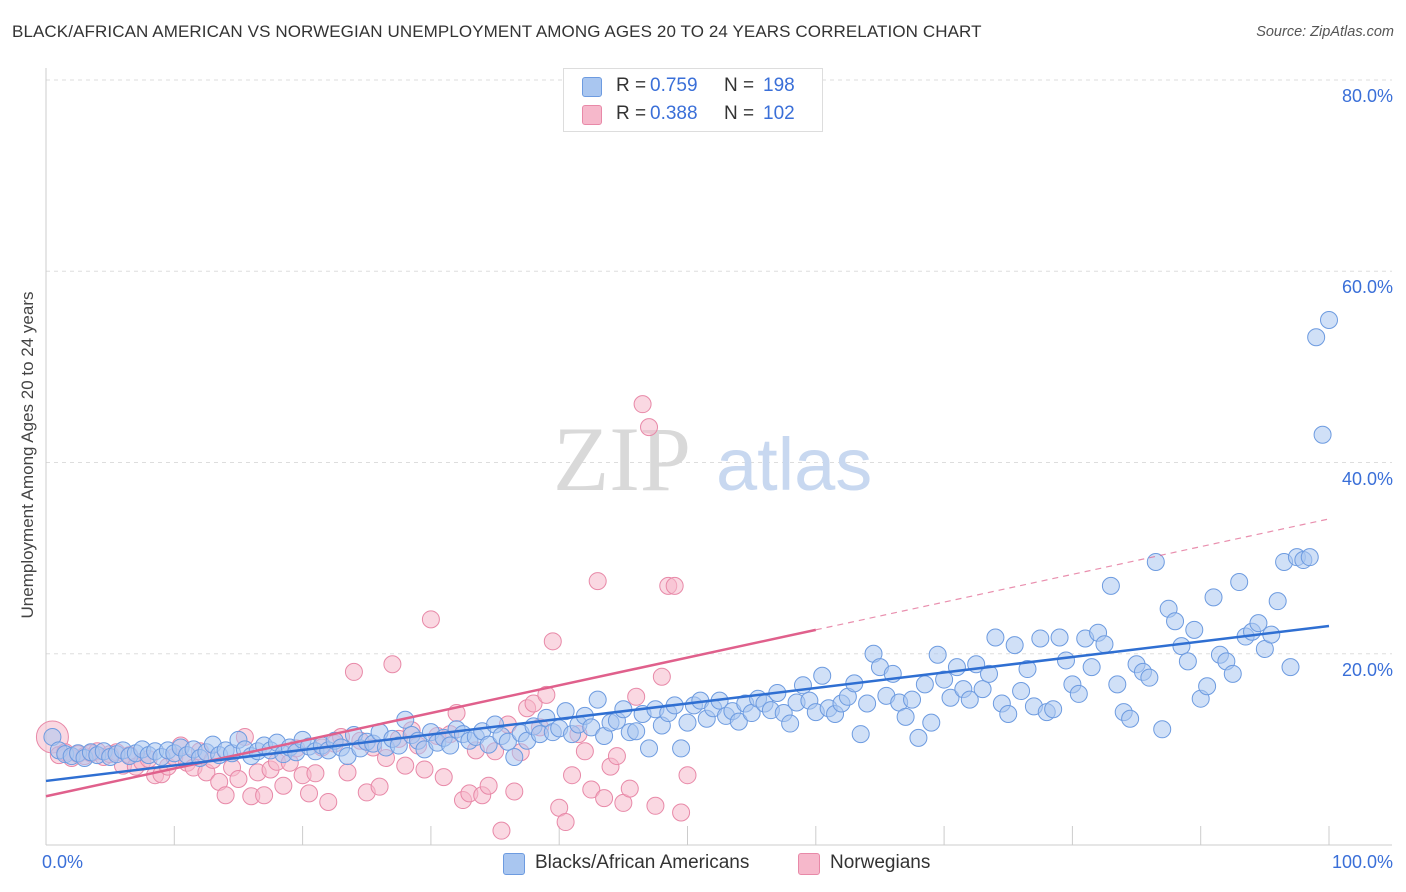 The height and width of the screenshot is (892, 1406). Describe the element at coordinates (674, 85) in the screenshot. I see `legend-r-value: 0.759` at that location.